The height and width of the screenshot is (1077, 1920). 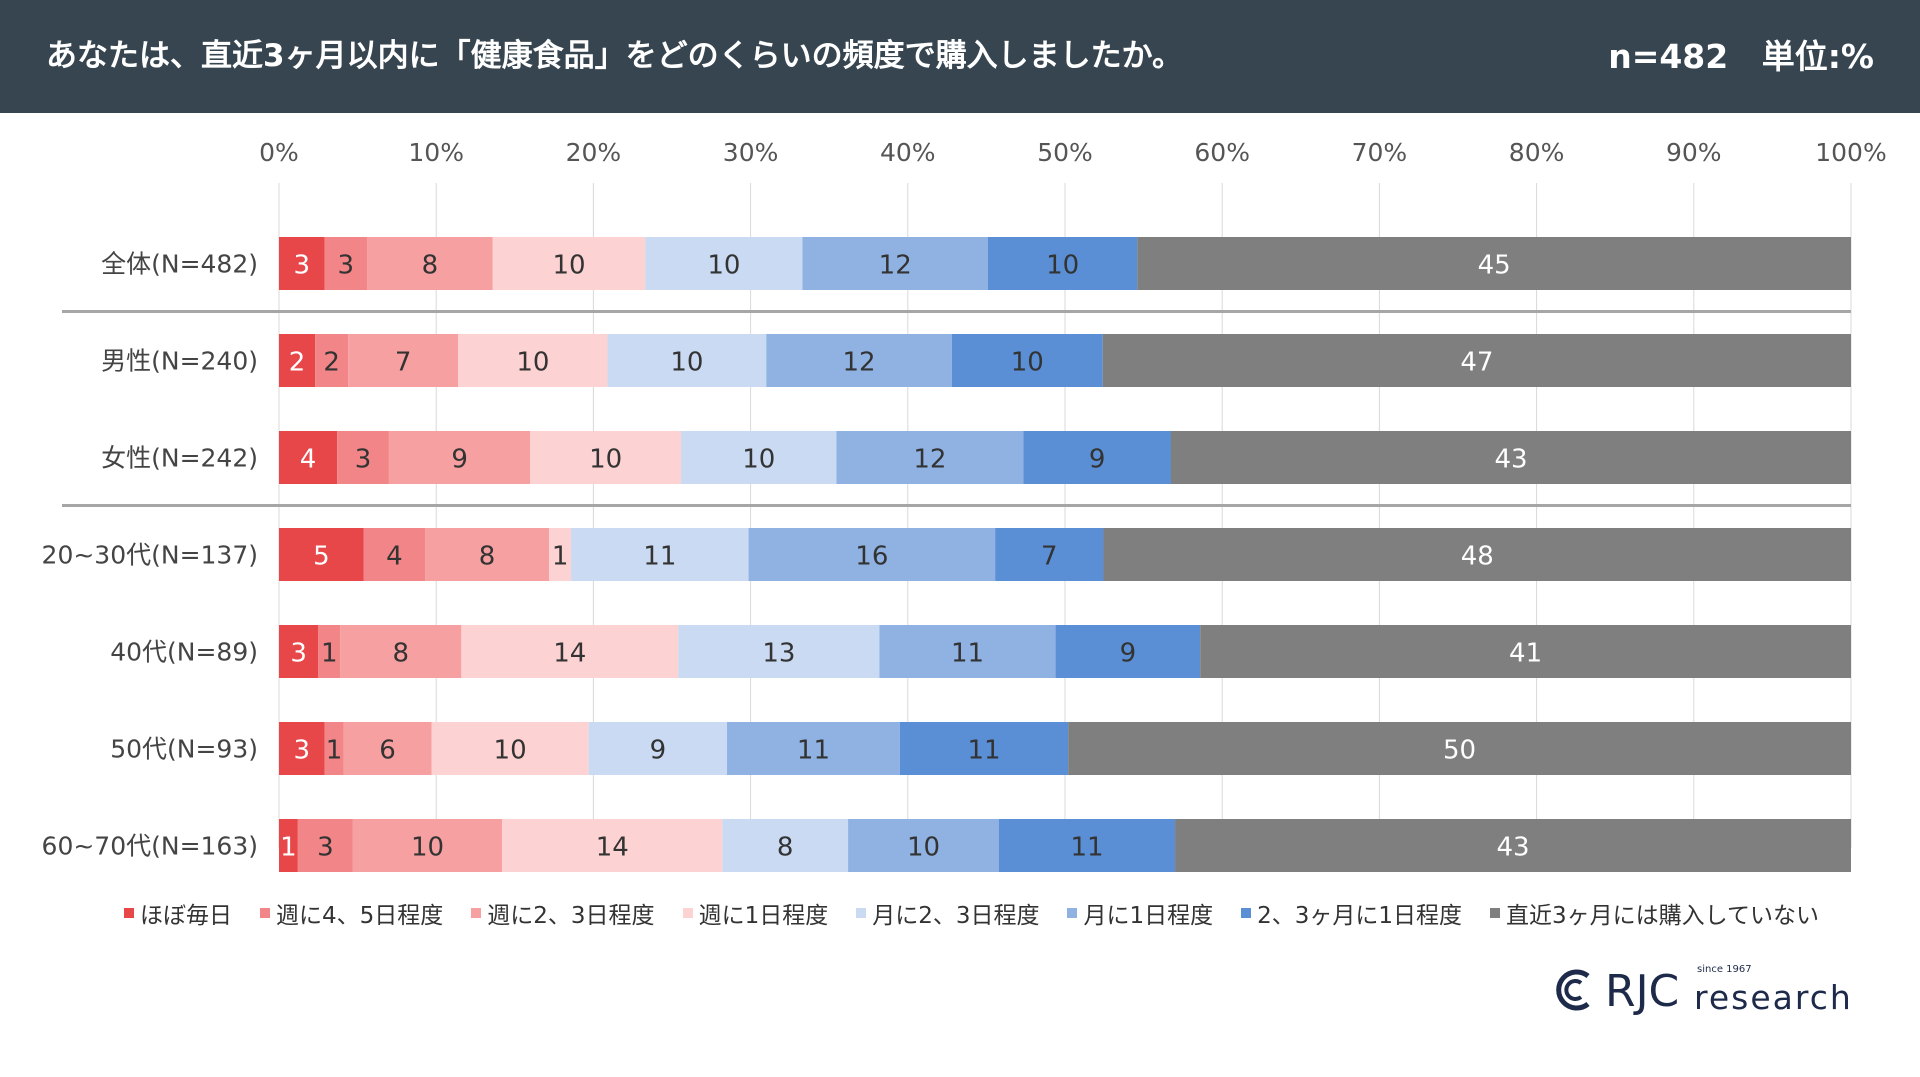 What do you see at coordinates (1642, 991) in the screenshot?
I see `logo-brand: RJC` at bounding box center [1642, 991].